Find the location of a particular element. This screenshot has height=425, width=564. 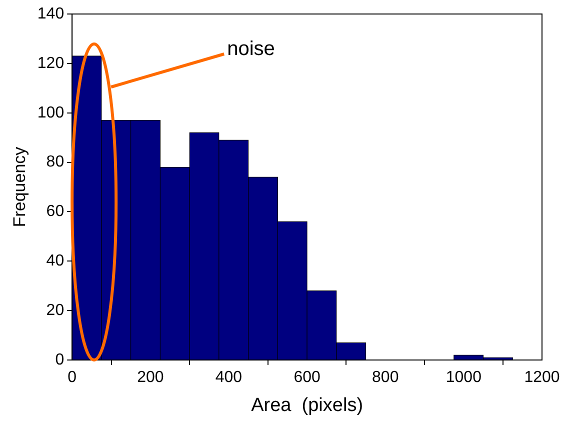

y-tick-label: 20 is located at coordinates (55, 310).